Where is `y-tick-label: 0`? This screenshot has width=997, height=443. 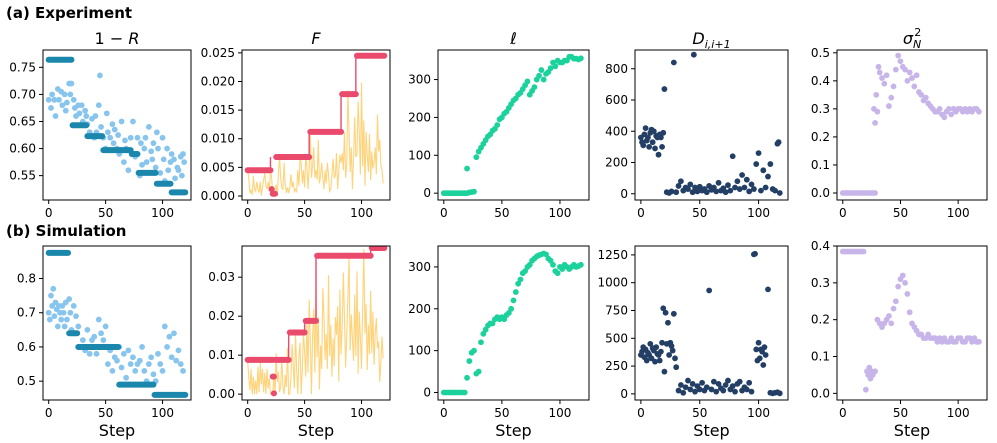
y-tick-label: 0 is located at coordinates (624, 194).